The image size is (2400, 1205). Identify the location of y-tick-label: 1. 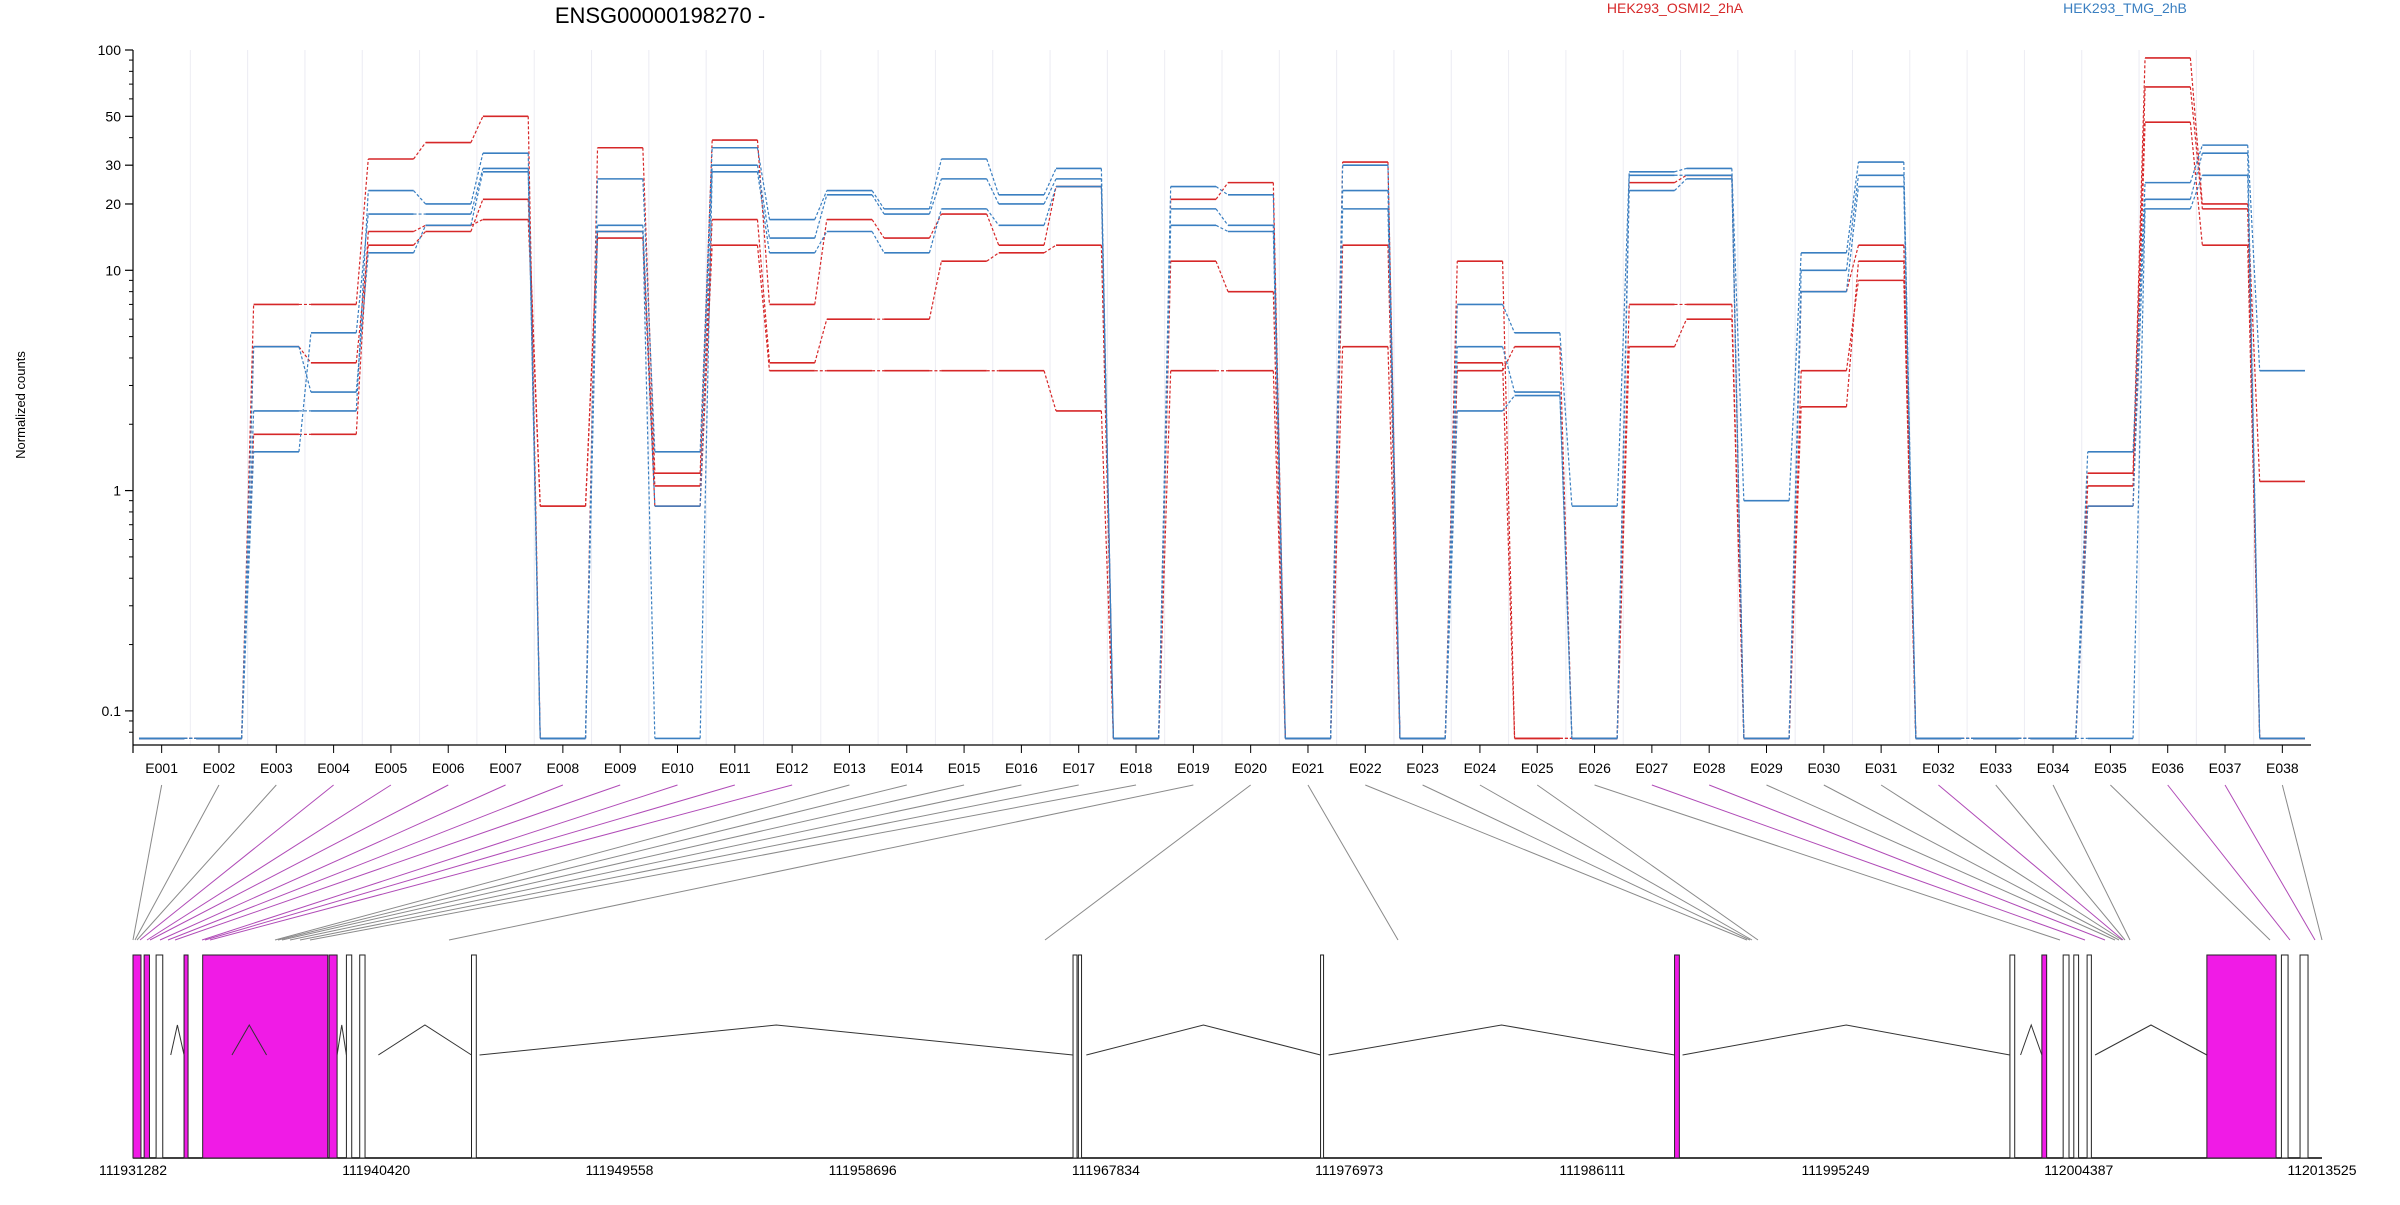
(117, 491).